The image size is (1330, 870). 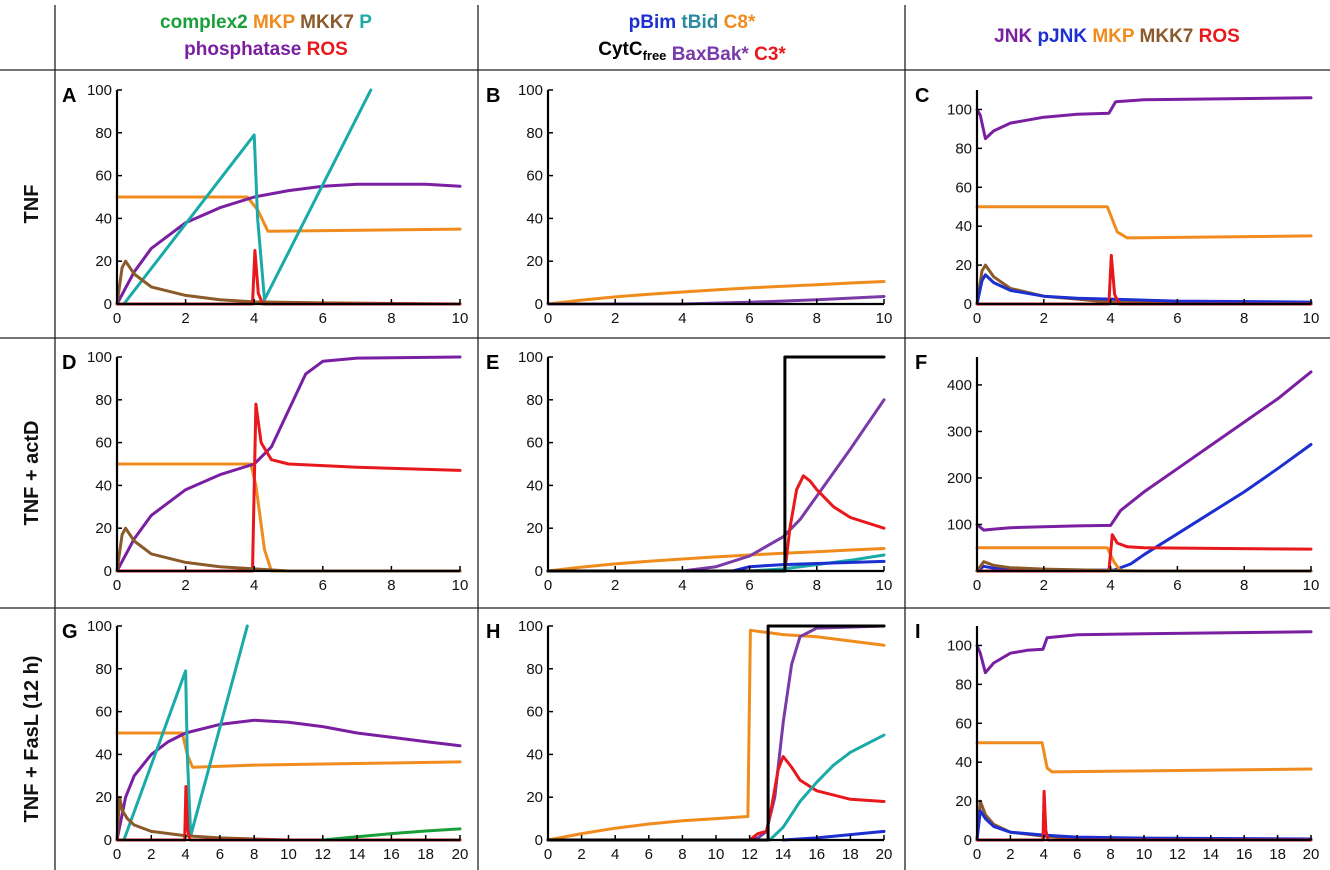 What do you see at coordinates (697, 22) in the screenshot?
I see `header-species-label: tBid` at bounding box center [697, 22].